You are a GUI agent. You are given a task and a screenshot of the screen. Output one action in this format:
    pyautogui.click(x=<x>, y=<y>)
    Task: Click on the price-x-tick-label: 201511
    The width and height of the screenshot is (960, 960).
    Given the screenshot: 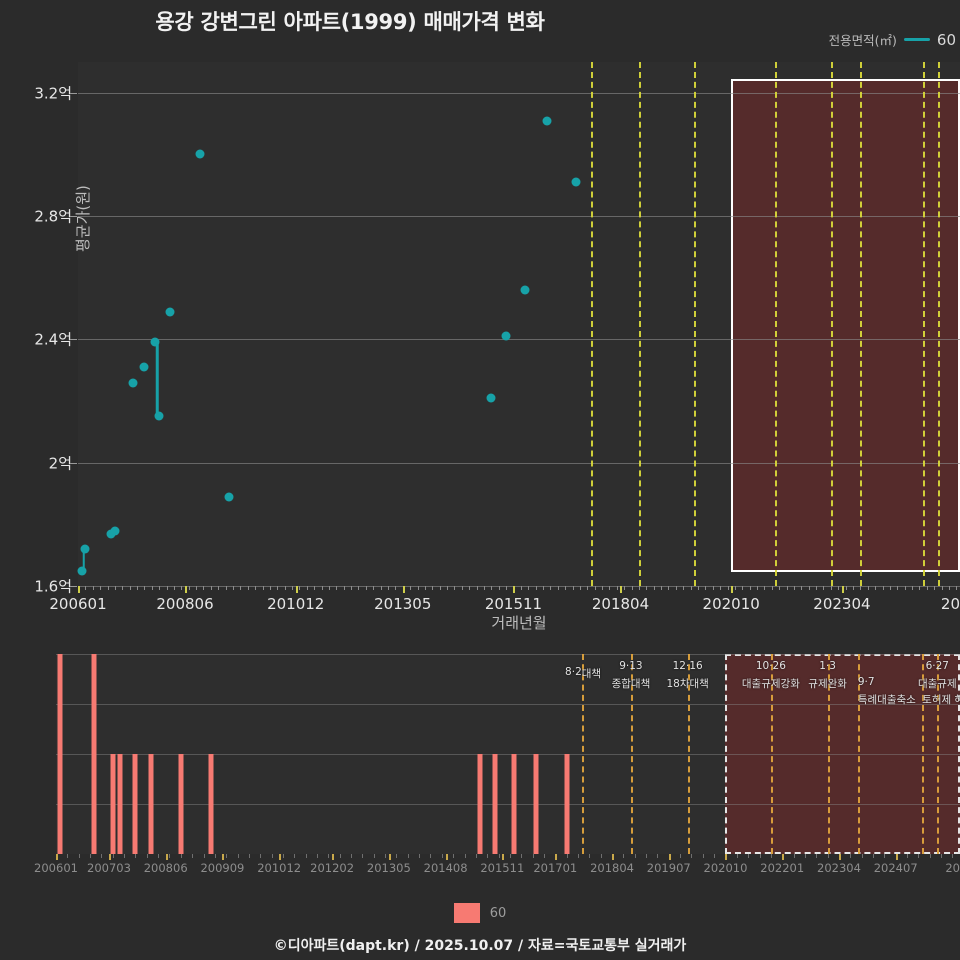 What is the action you would take?
    pyautogui.click(x=513, y=604)
    